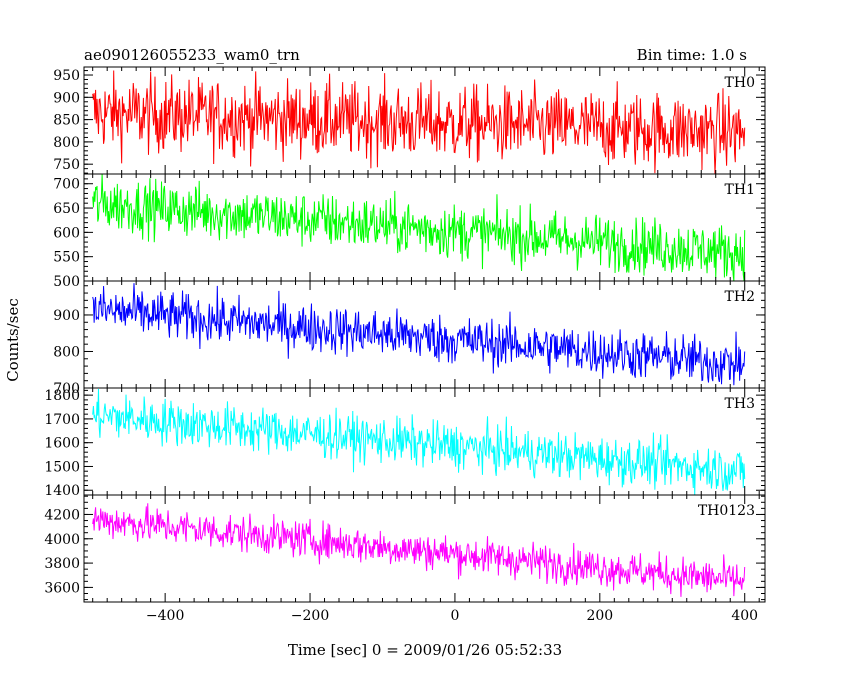 The height and width of the screenshot is (680, 850). Describe the element at coordinates (62, 564) in the screenshot. I see `y-tick-label: 3800` at that location.